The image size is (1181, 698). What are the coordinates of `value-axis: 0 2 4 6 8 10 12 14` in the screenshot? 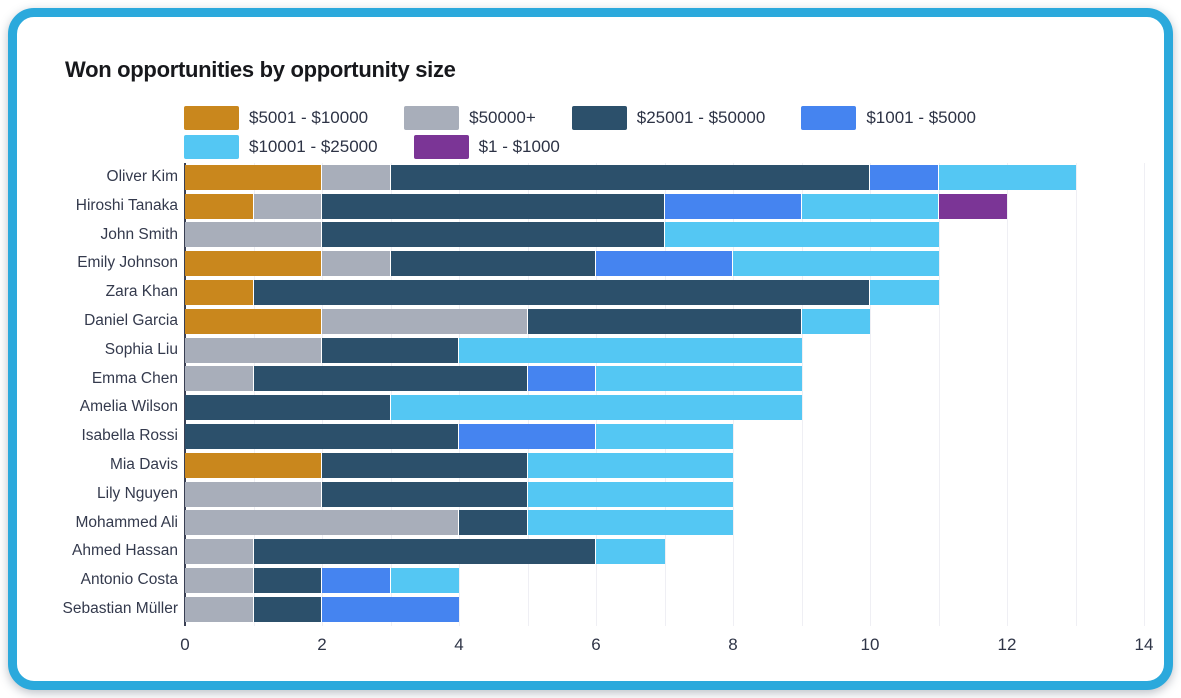 It's located at (666, 648).